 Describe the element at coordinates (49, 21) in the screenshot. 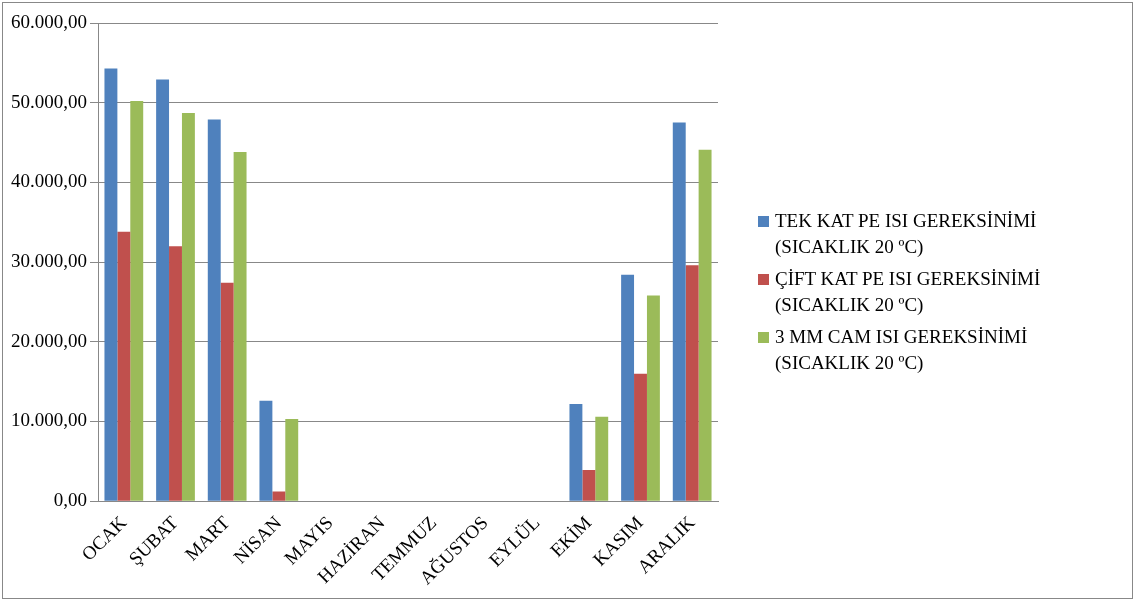

I see `y-tick-label: 60.000,00` at that location.